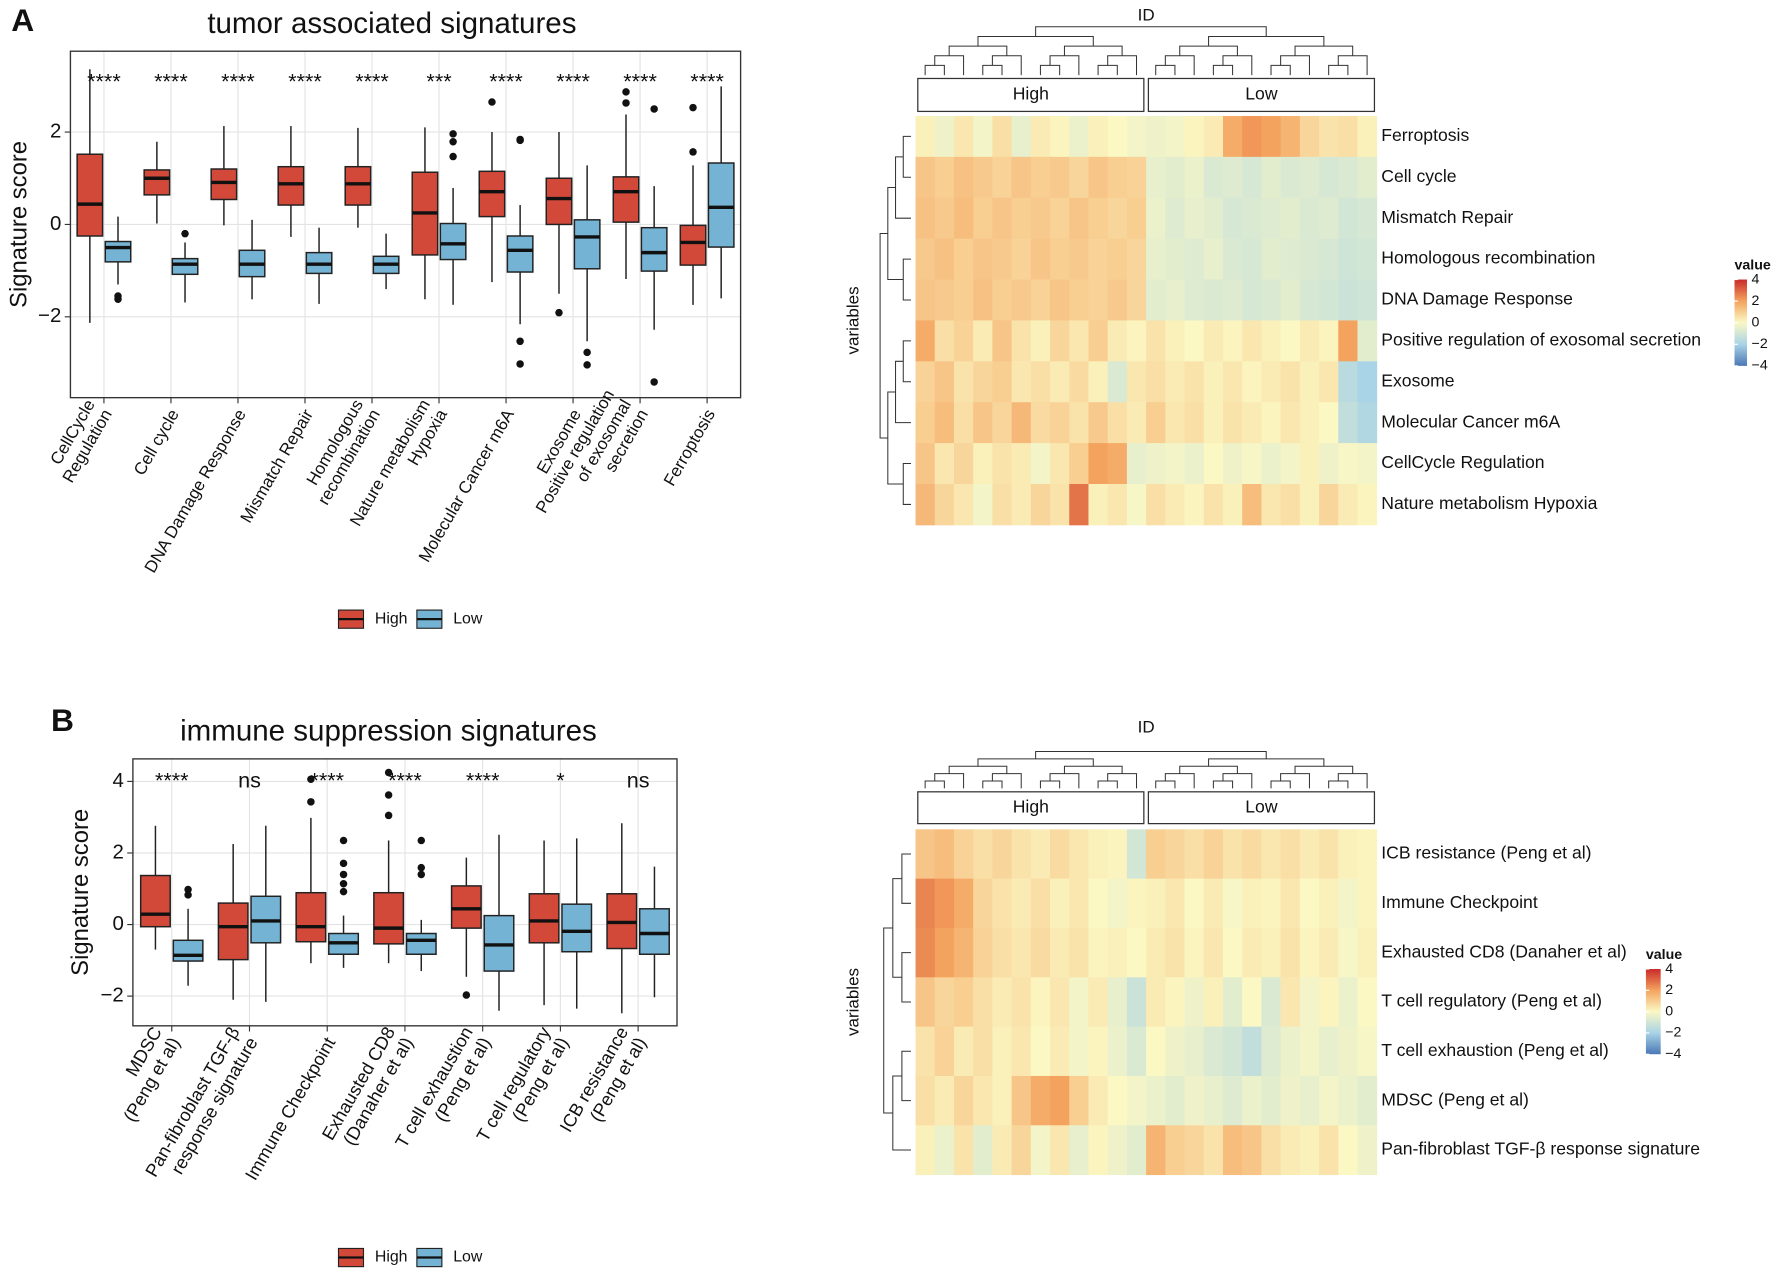 The image size is (1772, 1269). What do you see at coordinates (640, 81) in the screenshot?
I see `significance-label: ****` at bounding box center [640, 81].